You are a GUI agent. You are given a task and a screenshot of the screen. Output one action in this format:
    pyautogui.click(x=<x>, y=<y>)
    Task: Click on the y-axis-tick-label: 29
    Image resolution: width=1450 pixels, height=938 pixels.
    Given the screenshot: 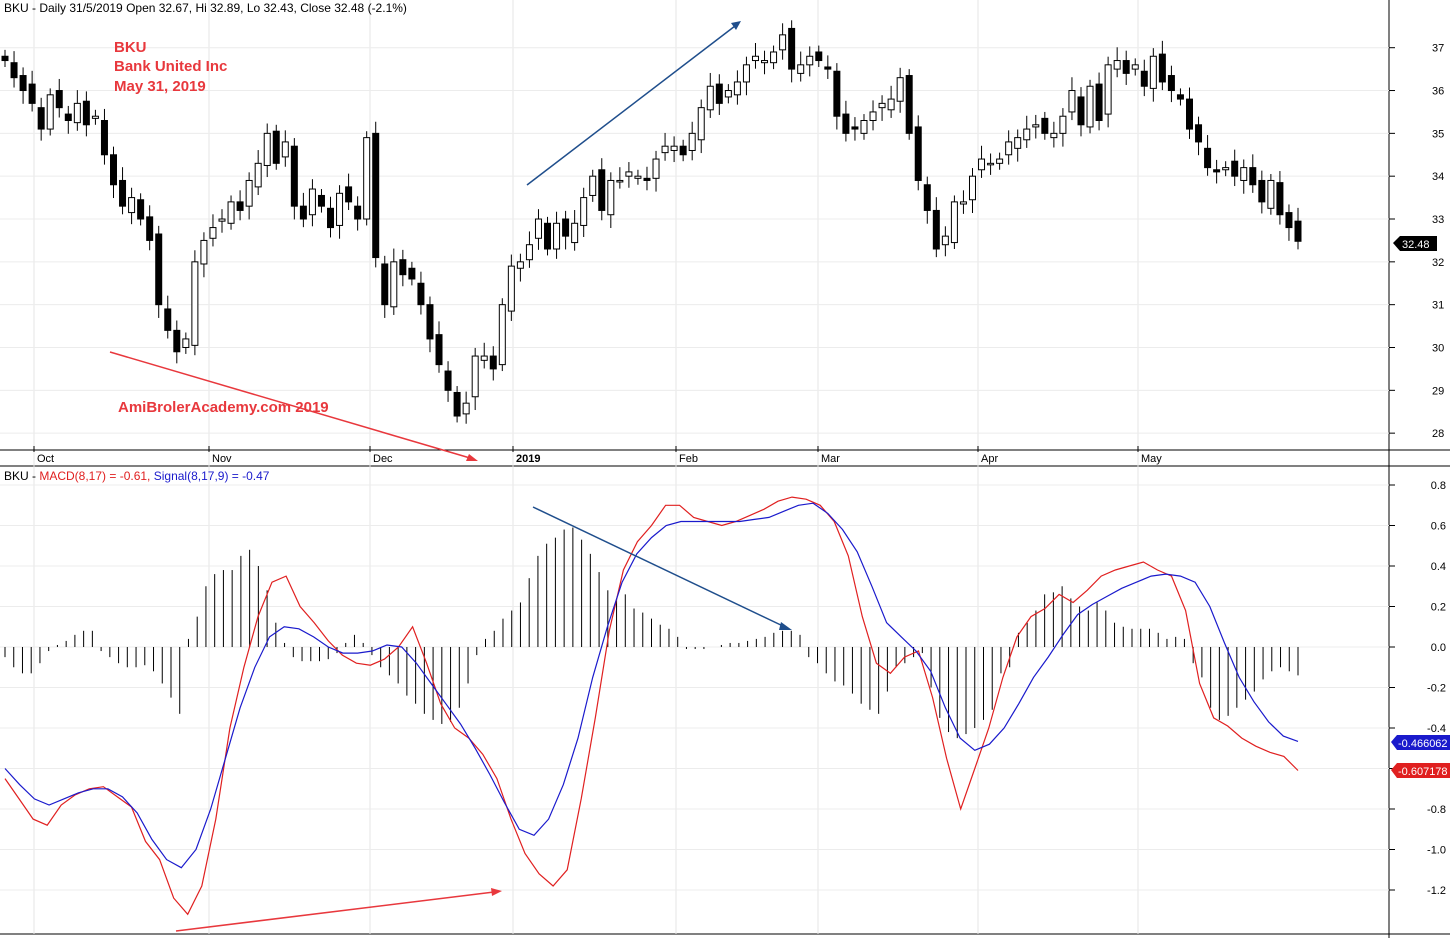 What is the action you would take?
    pyautogui.click(x=1438, y=391)
    